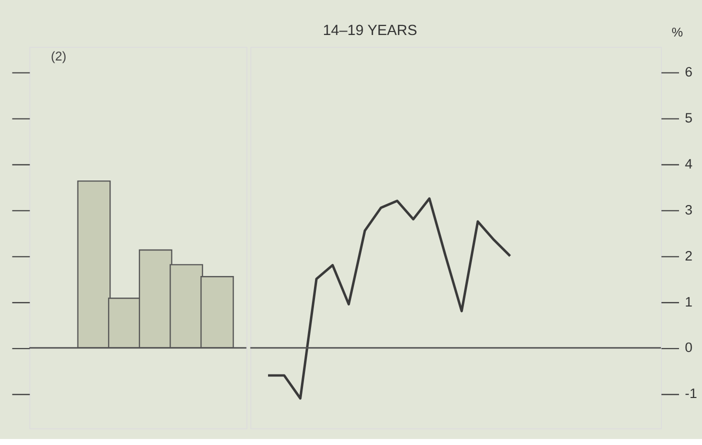 The height and width of the screenshot is (445, 702). I want to click on y-tick-label: 2, so click(688, 256).